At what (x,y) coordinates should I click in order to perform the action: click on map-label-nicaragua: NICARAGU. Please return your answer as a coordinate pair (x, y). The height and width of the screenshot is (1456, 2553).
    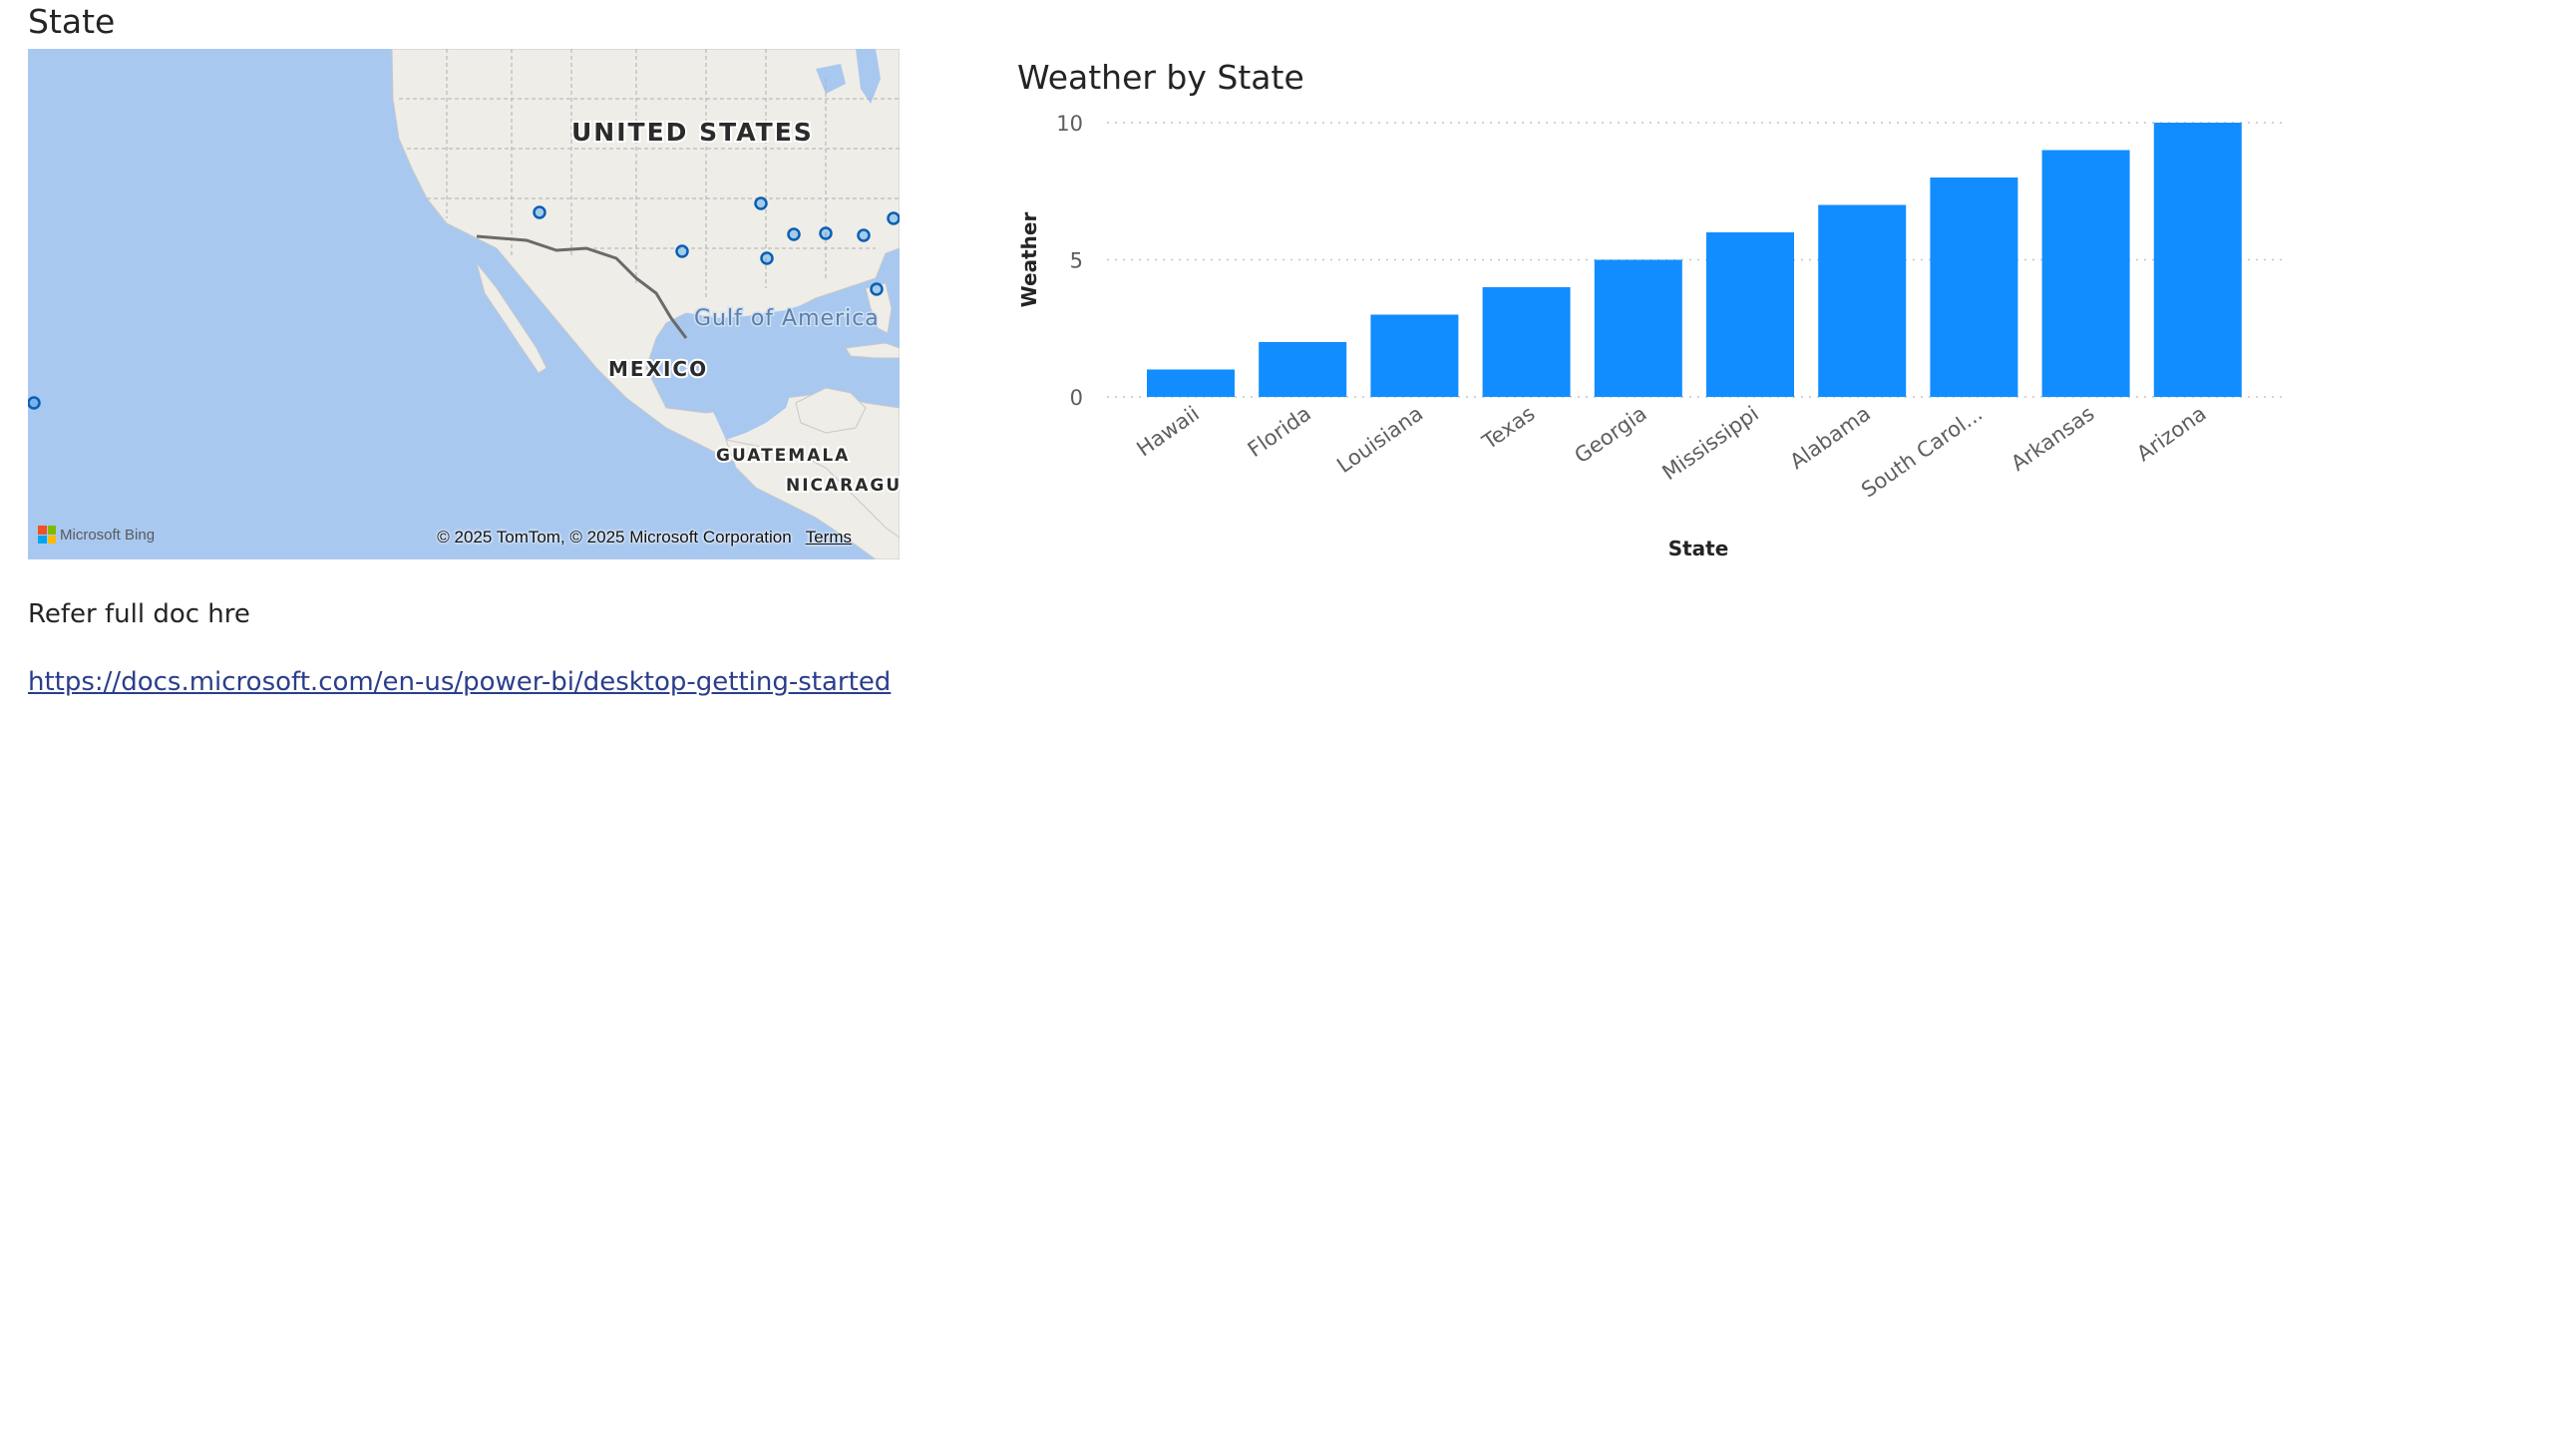
    Looking at the image, I should click on (843, 486).